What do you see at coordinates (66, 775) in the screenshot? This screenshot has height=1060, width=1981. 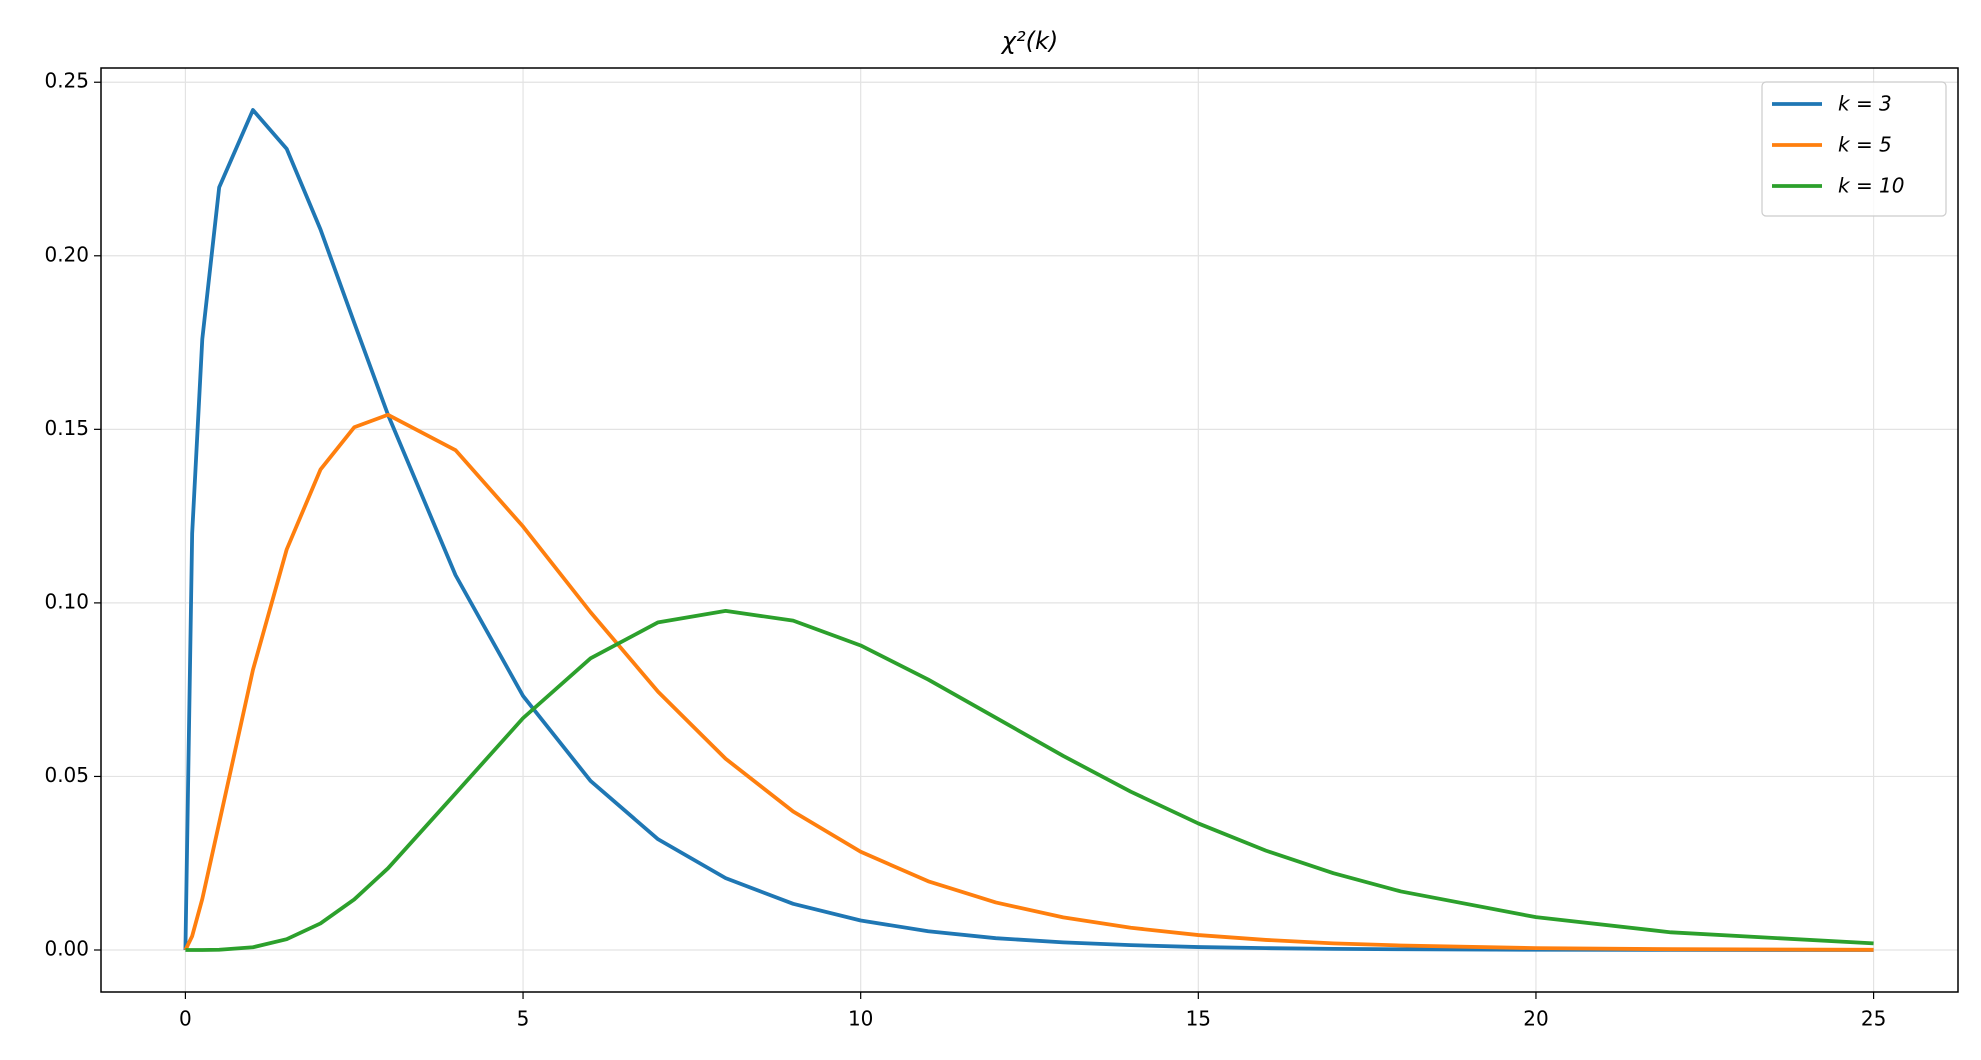 I see `y-tick-label: 0.05` at bounding box center [66, 775].